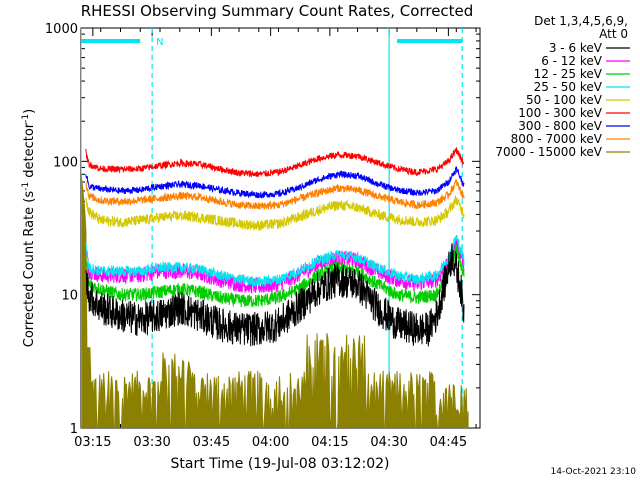  Describe the element at coordinates (279, 464) in the screenshot. I see `x-axis-label: Start Time (19-Jul-08 03:12:02)` at that location.